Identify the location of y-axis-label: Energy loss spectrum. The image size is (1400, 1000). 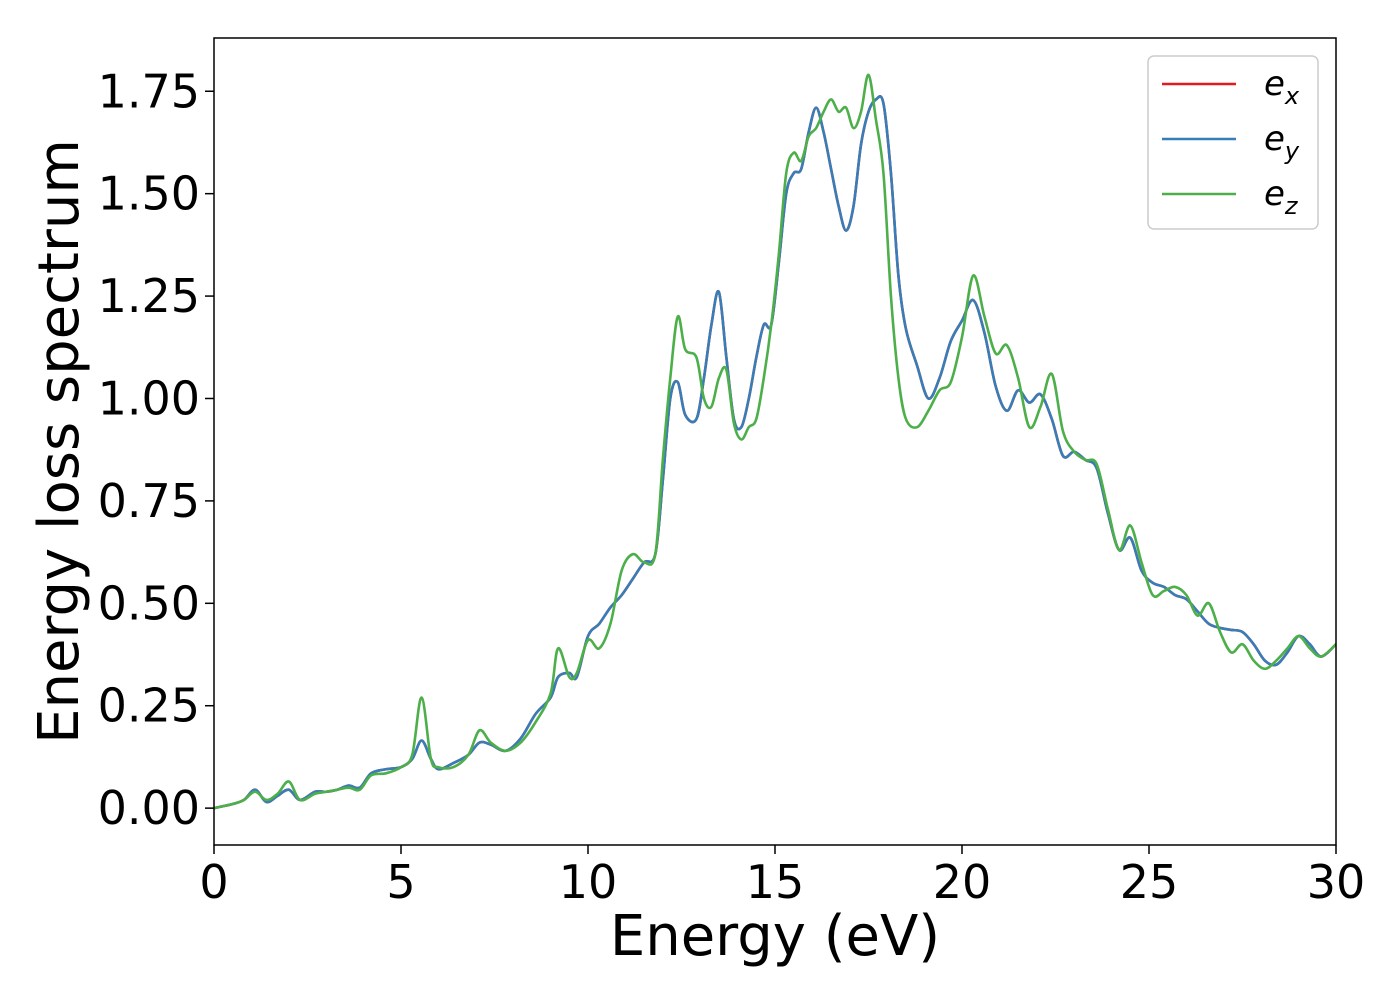
(59, 441).